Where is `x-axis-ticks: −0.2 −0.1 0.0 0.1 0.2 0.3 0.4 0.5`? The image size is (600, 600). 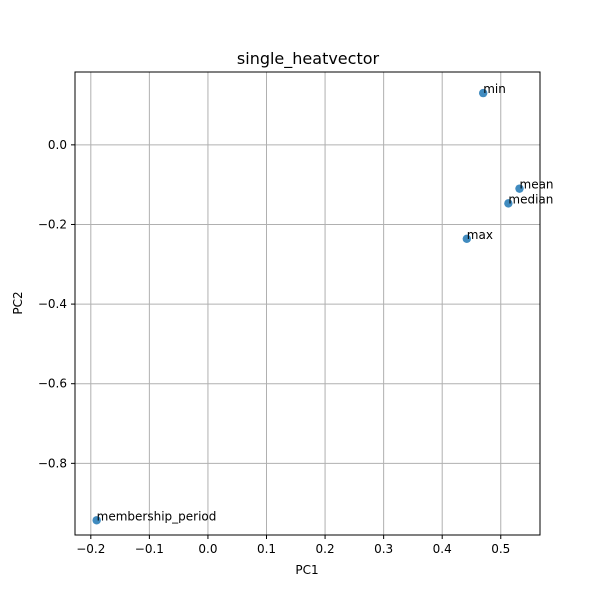 x-axis-ticks: −0.2 −0.1 0.0 0.1 0.2 0.3 0.4 0.5 is located at coordinates (293, 545).